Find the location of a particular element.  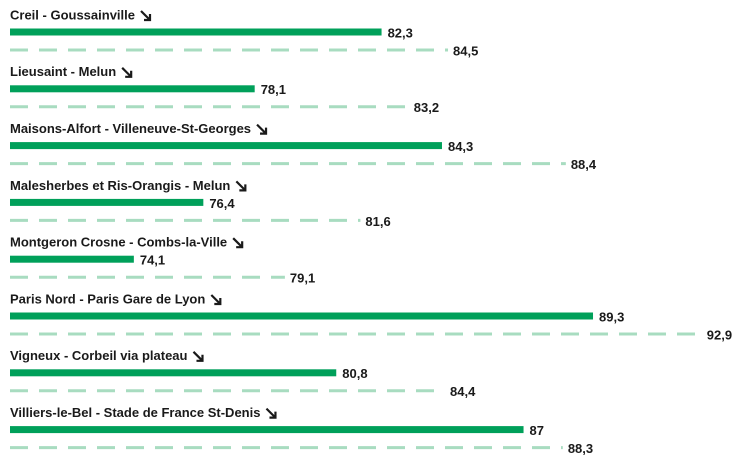

category-label: Vigneux - Corbeil via plateau is located at coordinates (99, 355).